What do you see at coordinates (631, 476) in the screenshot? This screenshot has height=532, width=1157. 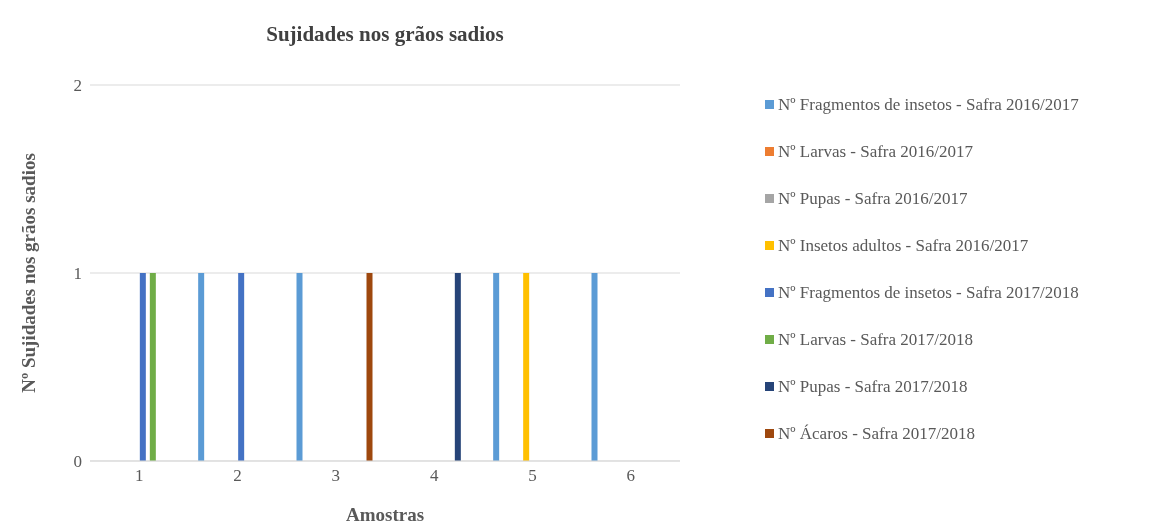 I see `x-tick-label: 6` at bounding box center [631, 476].